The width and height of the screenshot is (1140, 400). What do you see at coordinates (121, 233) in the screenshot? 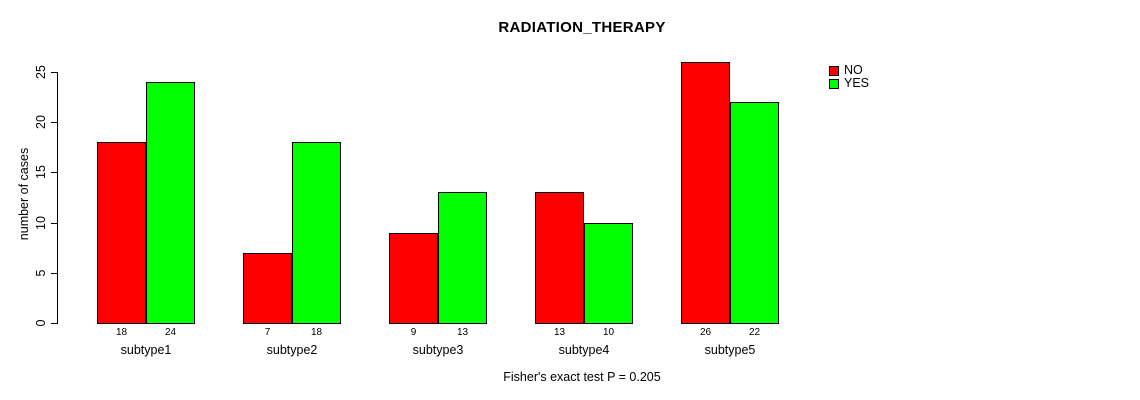
I see `bar-no-subtype1` at bounding box center [121, 233].